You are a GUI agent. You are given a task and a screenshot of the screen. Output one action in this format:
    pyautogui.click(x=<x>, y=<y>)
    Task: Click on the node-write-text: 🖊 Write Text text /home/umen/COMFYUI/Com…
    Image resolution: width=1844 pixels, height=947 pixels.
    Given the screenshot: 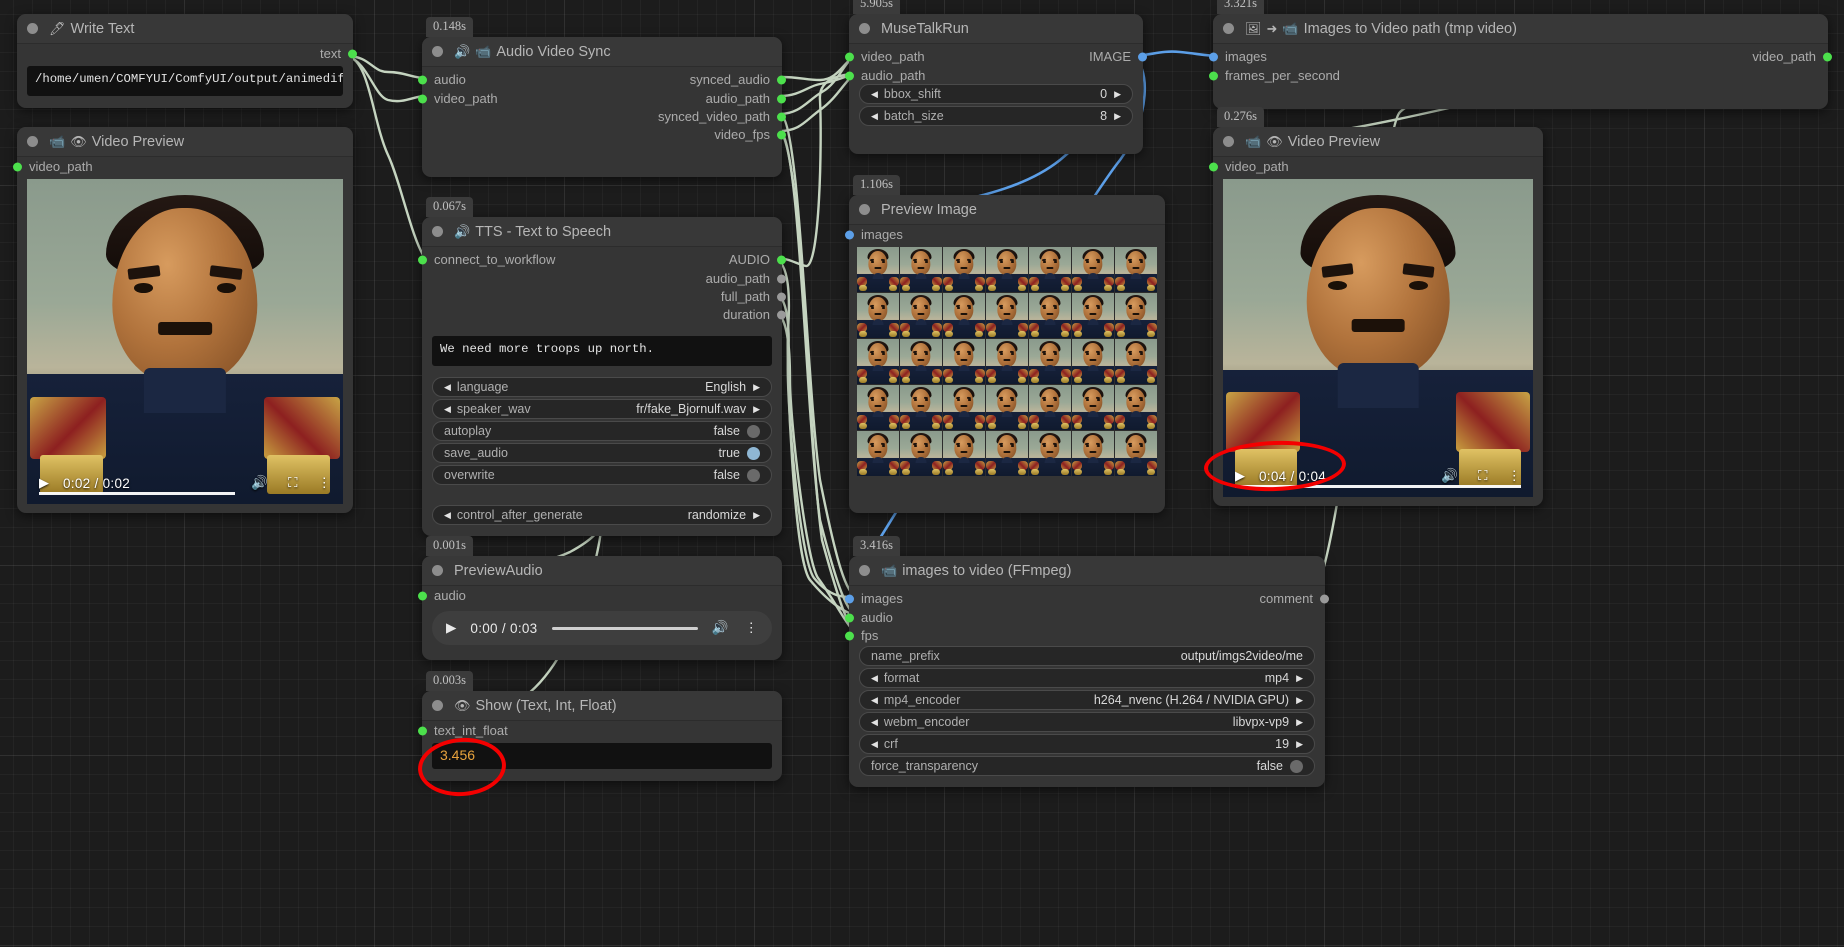 What is the action you would take?
    pyautogui.click(x=187, y=61)
    